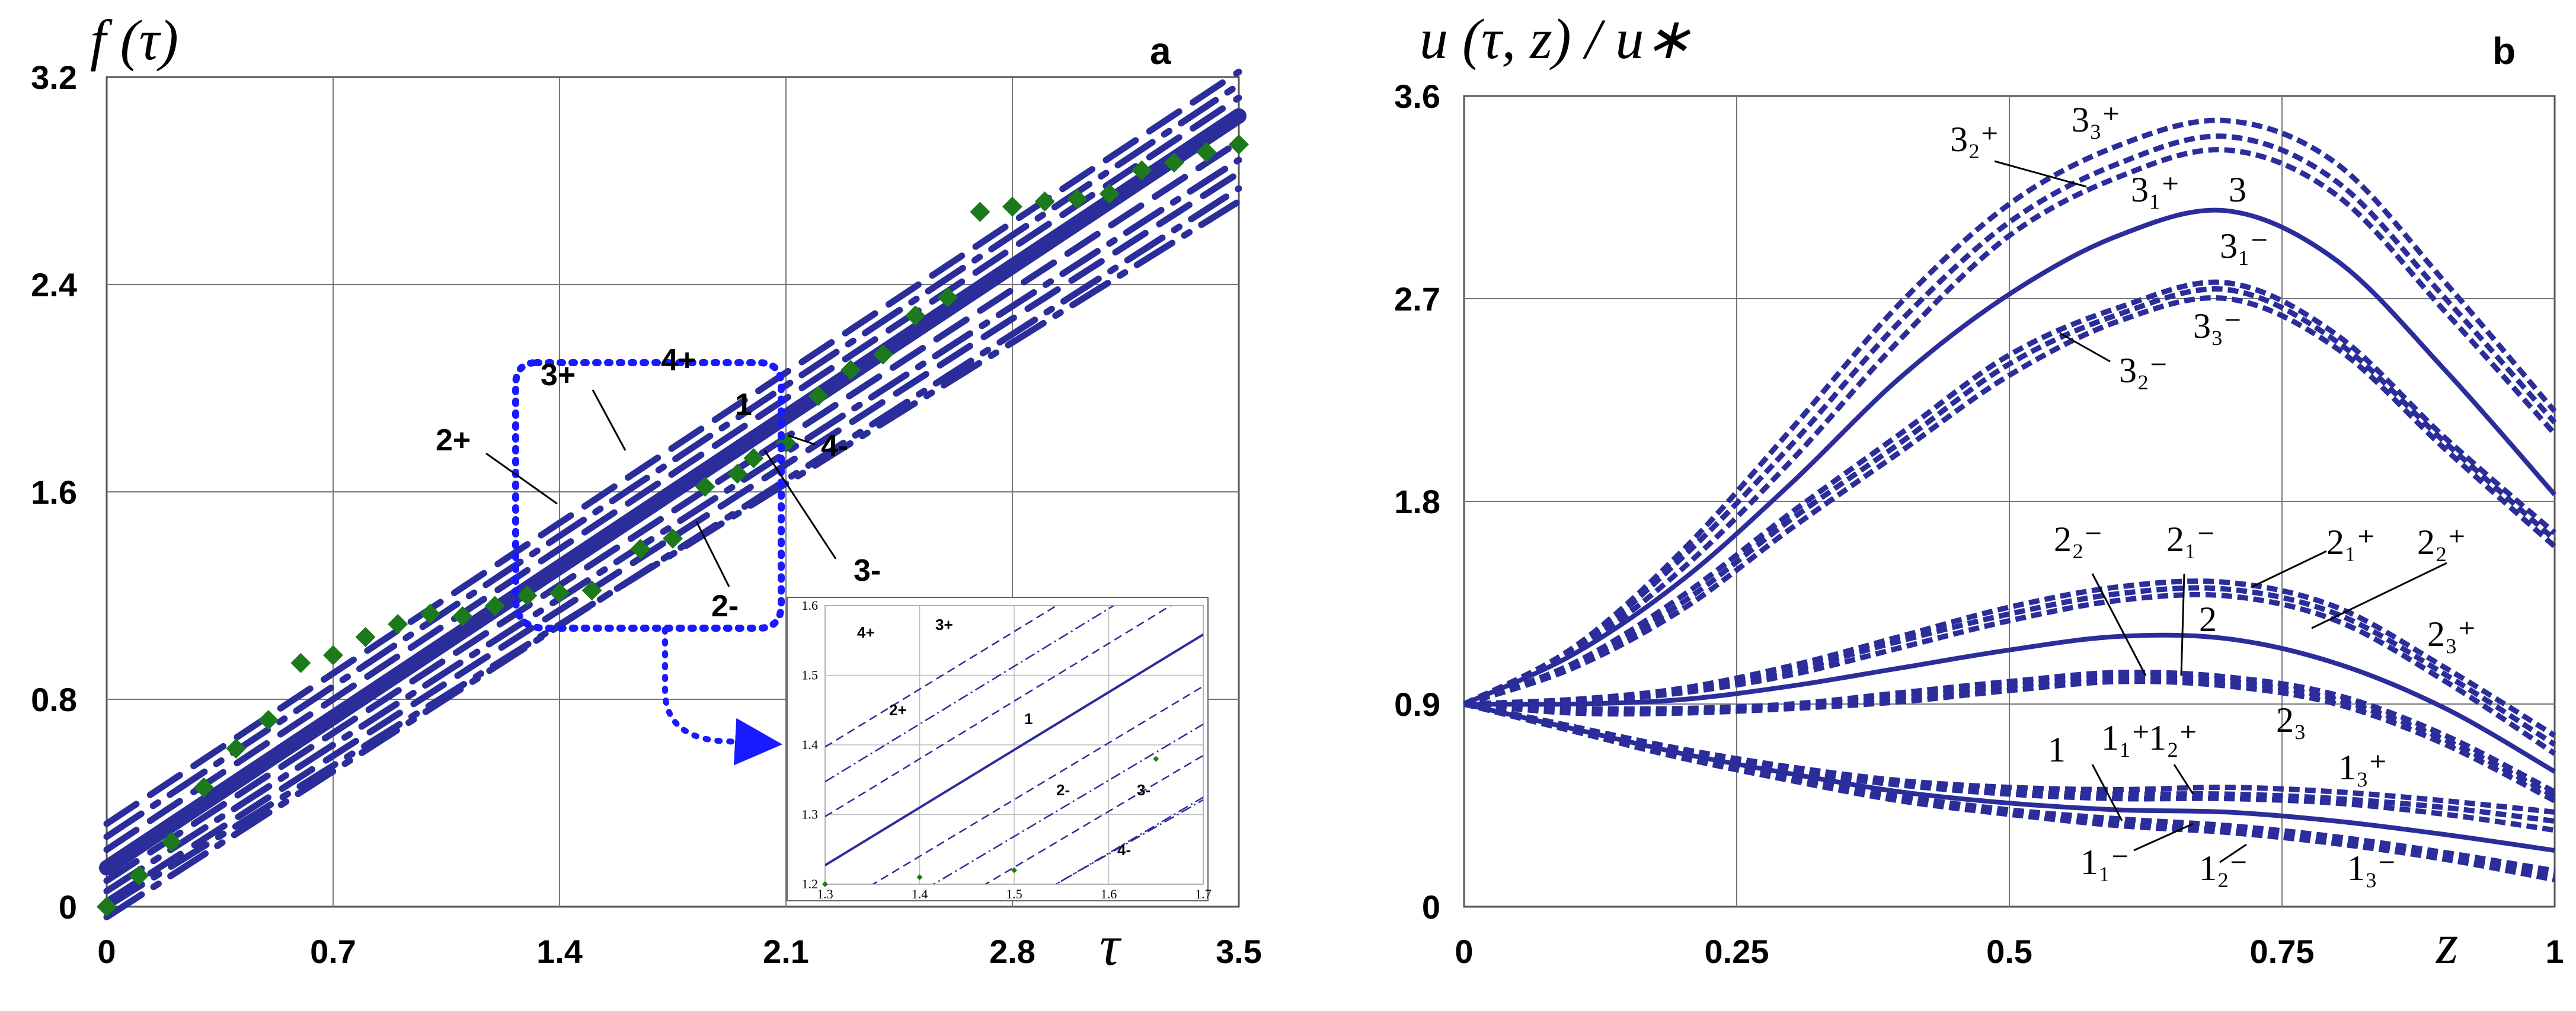 The image size is (2576, 1011). What do you see at coordinates (2155, 189) in the screenshot?
I see `curve-label-3-1-plus: 3₁⁺` at bounding box center [2155, 189].